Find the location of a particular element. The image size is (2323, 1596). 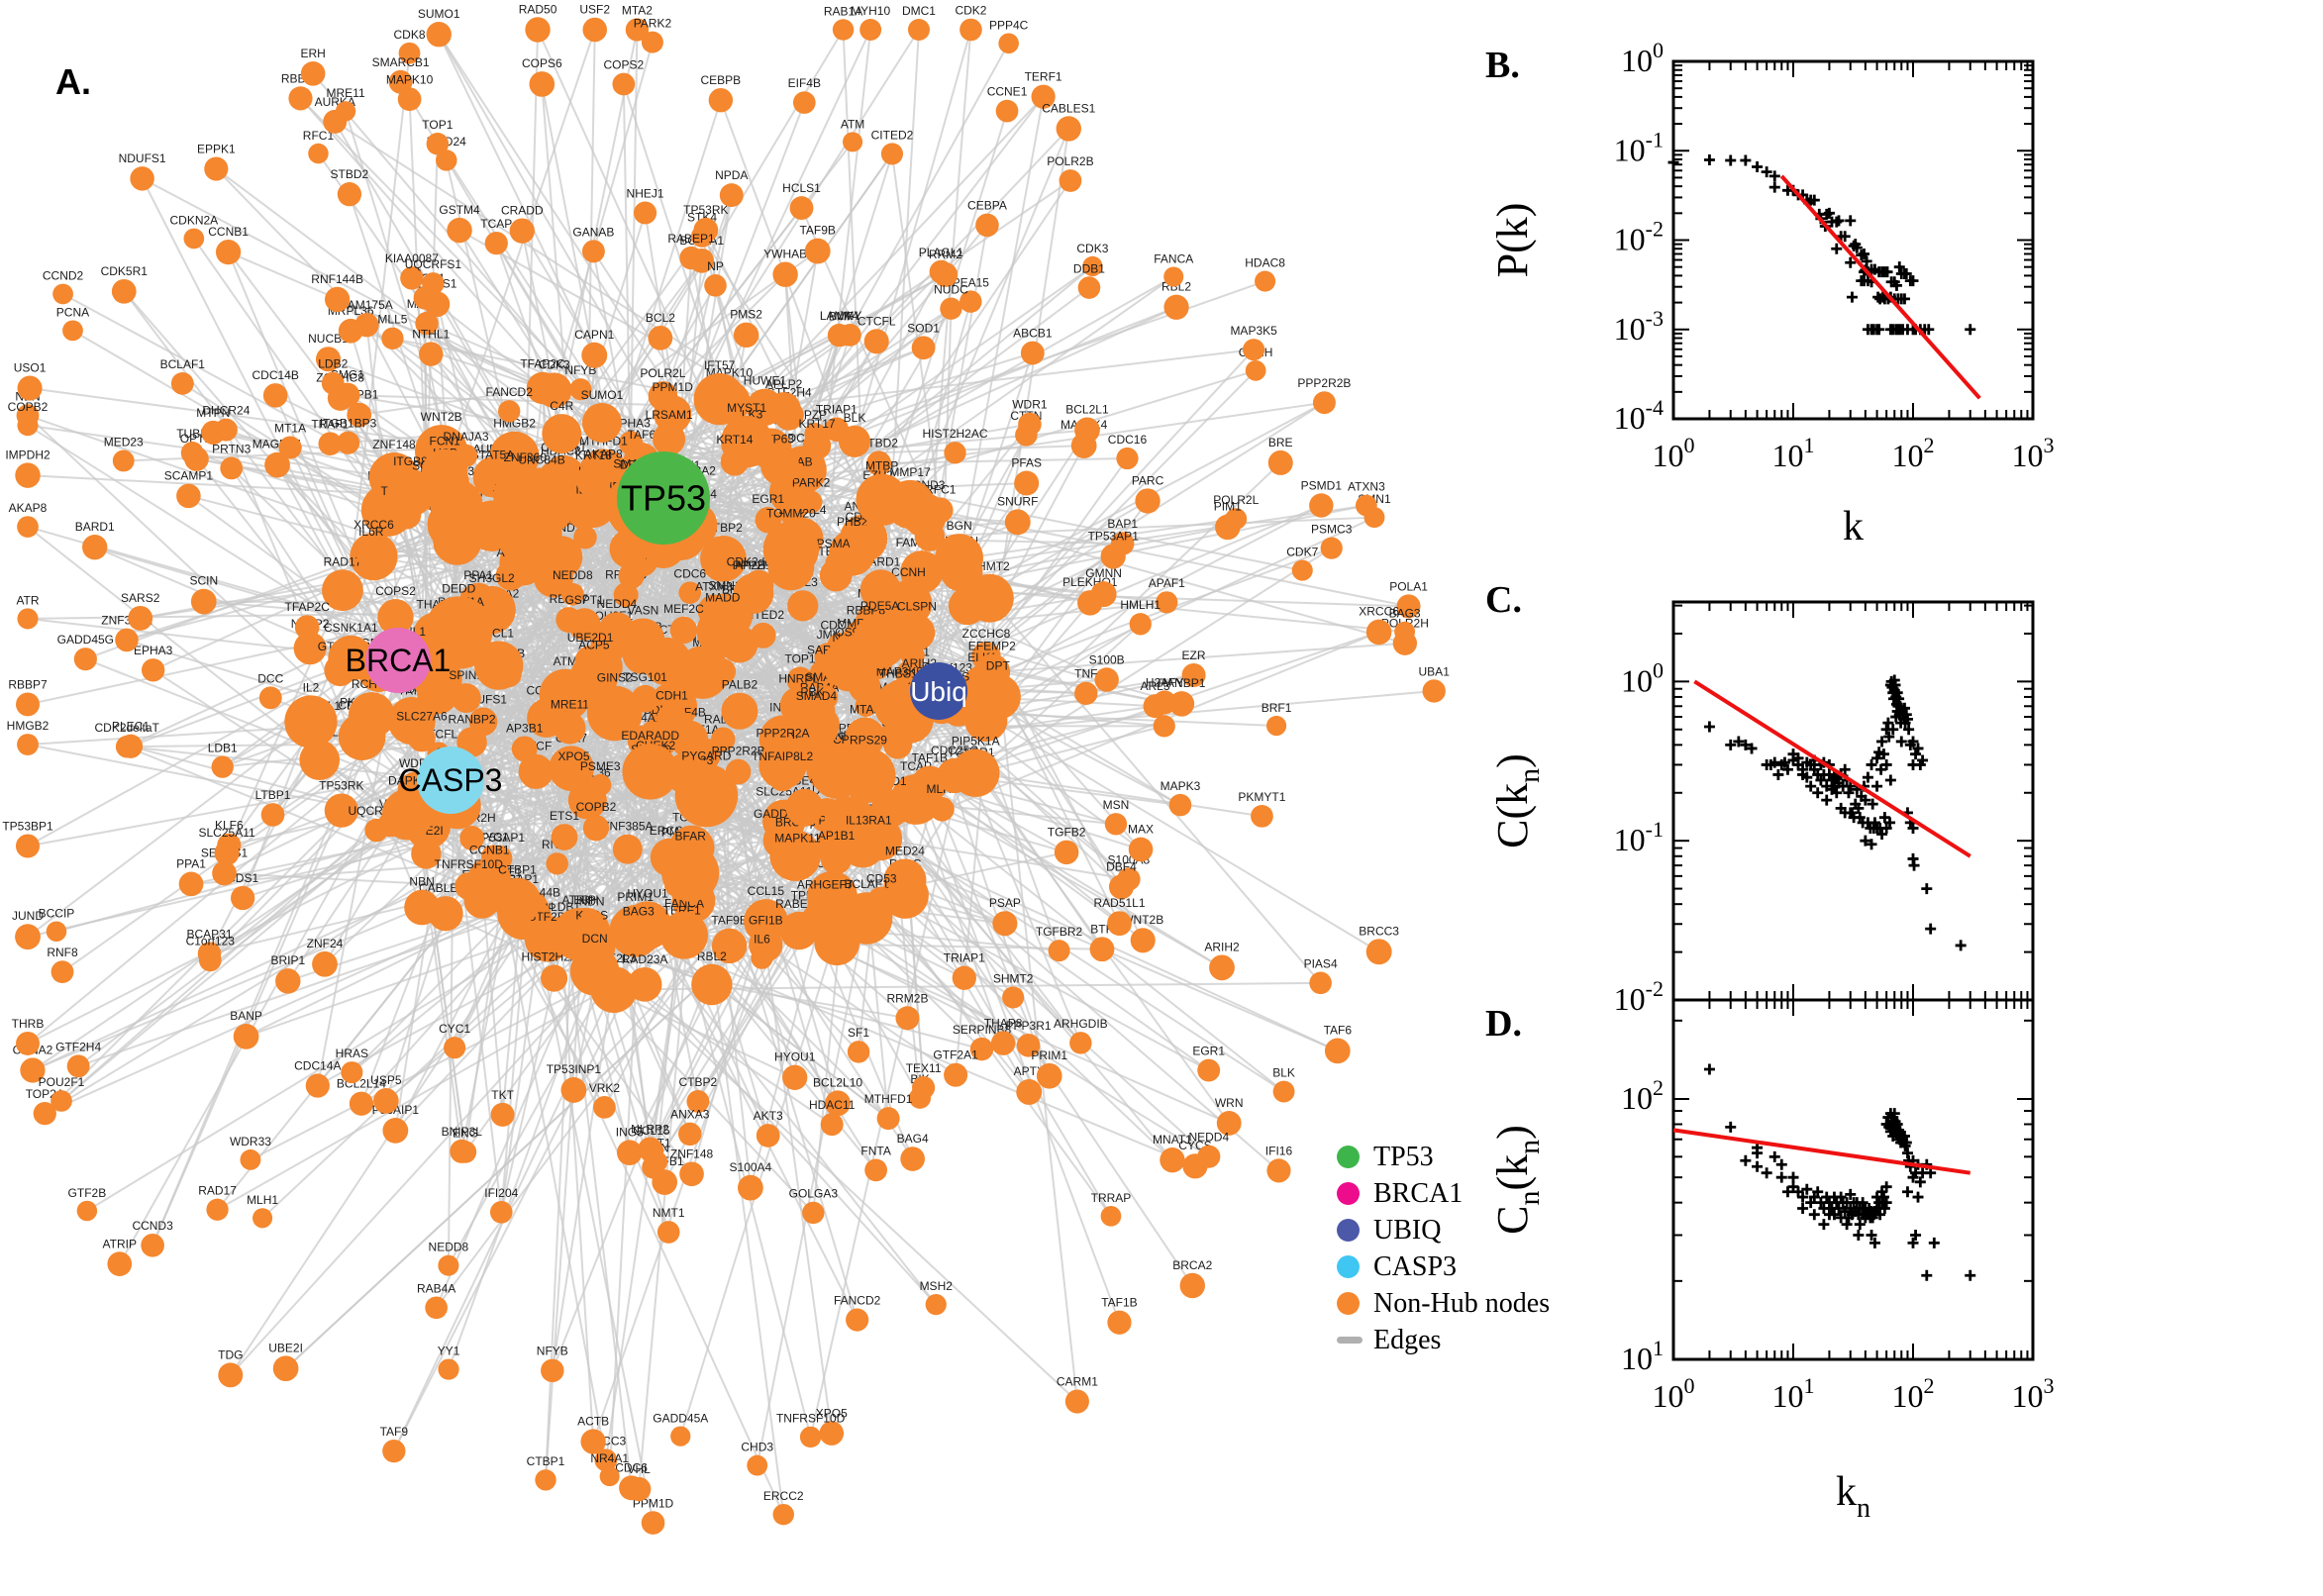

y-tick-label: 10⁻³ is located at coordinates (1639, 326).